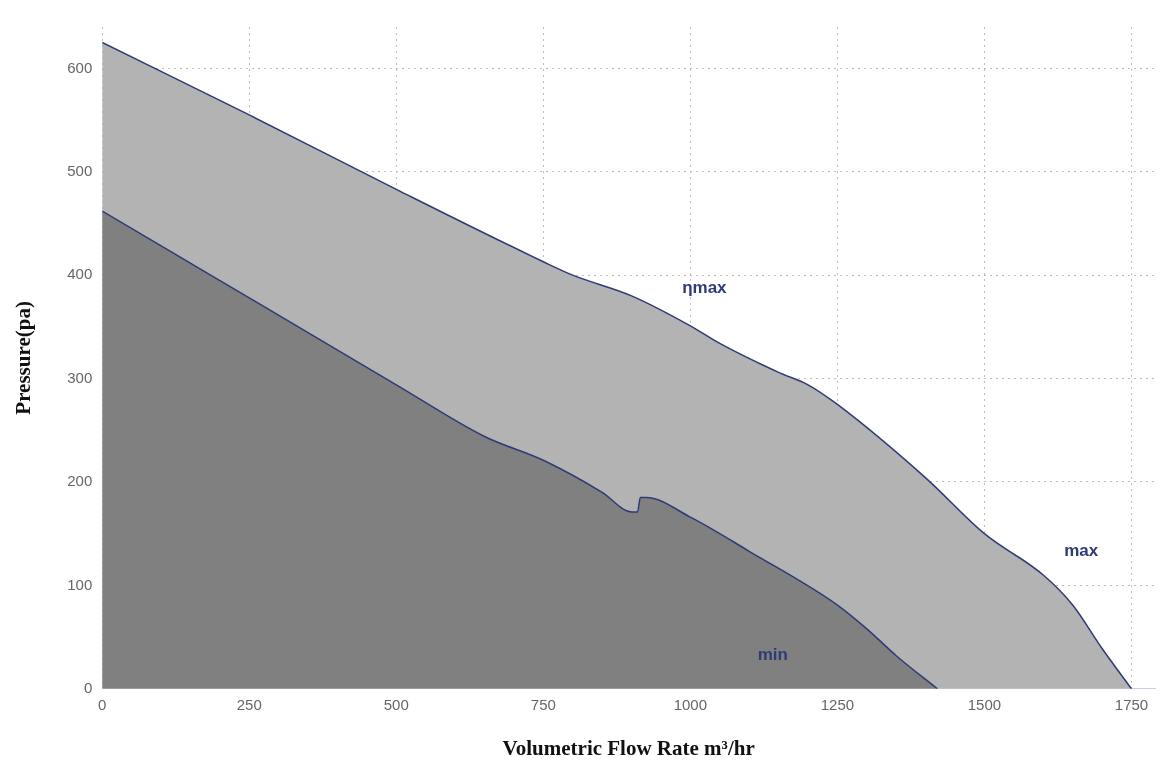  I want to click on x-axis-title: Volumetric Flow Rate m³/hr, so click(628, 747).